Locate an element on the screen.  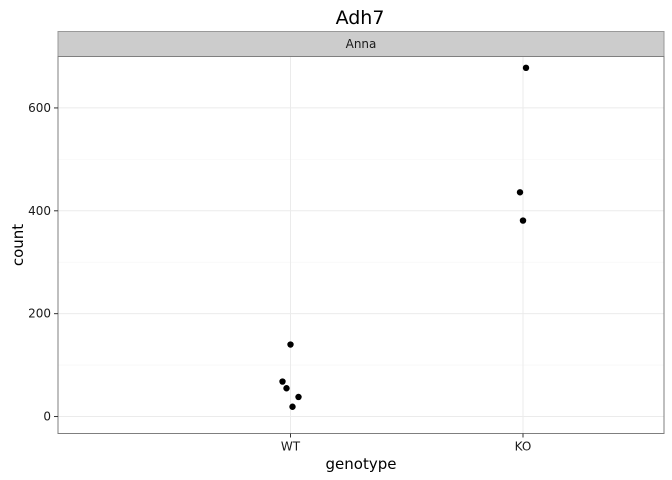
x-axis-title: genotype is located at coordinates (361, 464).